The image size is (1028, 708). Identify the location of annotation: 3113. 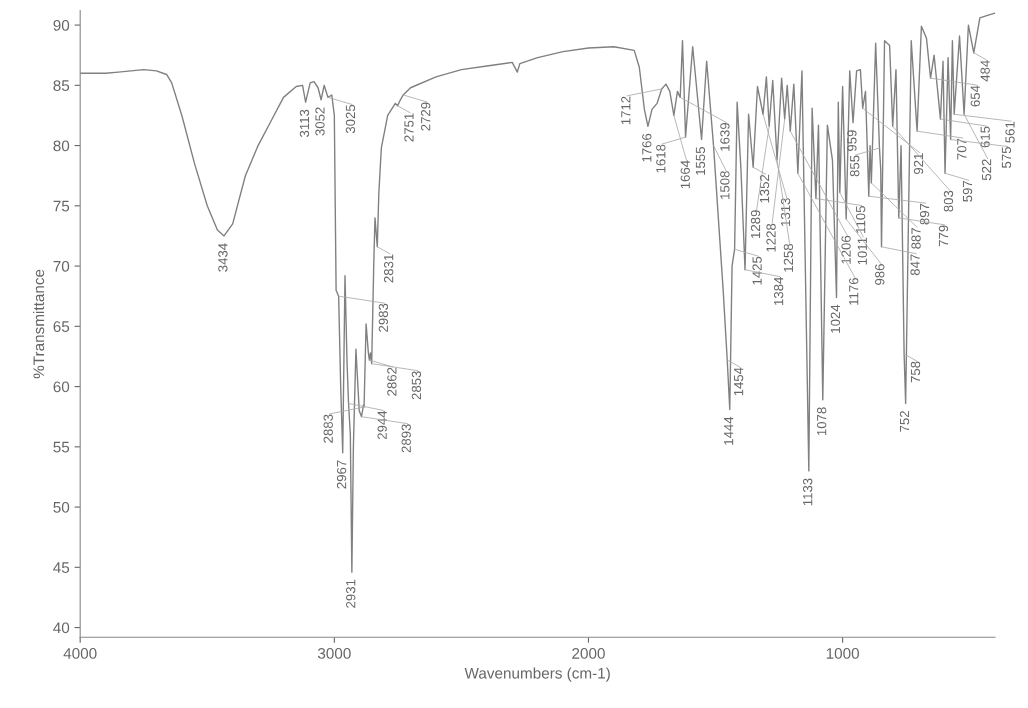
(304, 123).